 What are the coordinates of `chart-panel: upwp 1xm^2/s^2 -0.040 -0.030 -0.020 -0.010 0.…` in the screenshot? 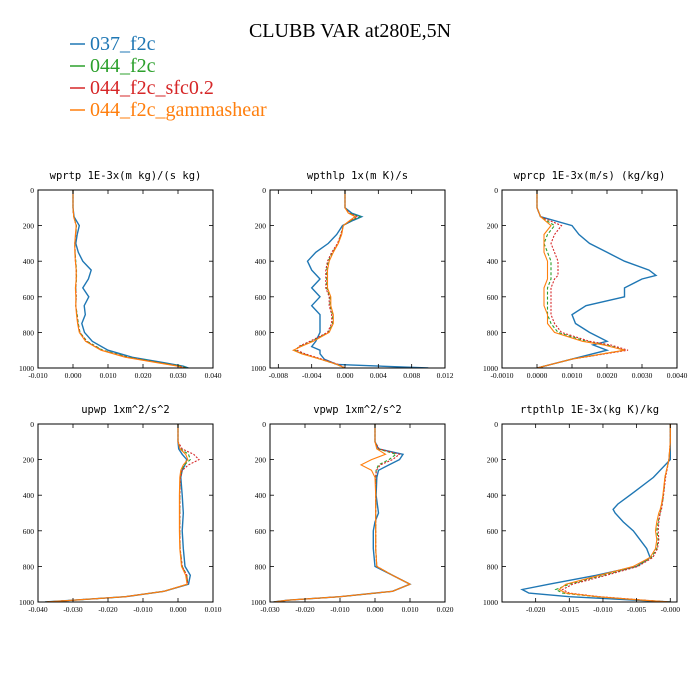 It's located at (120, 509).